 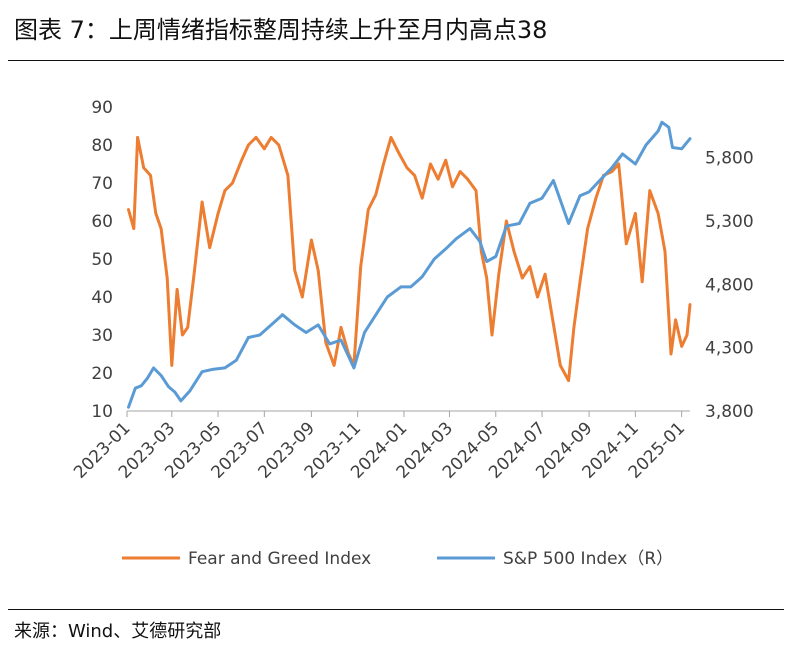 I want to click on y-right-tick-label: 4,800, so click(x=729, y=285).